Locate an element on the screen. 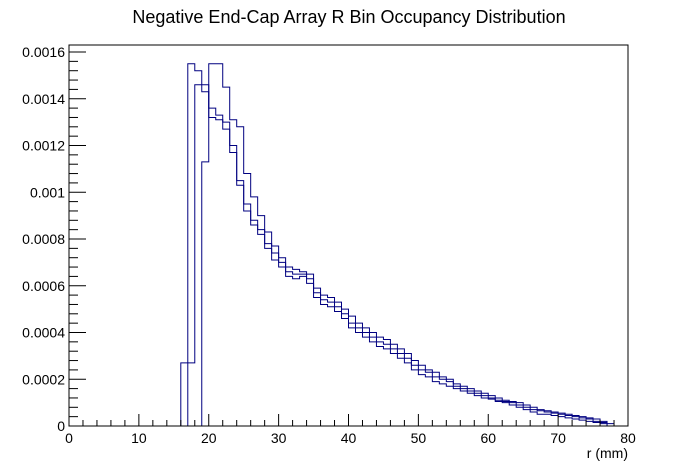  y-tick-label: 0.0004 is located at coordinates (43, 333).